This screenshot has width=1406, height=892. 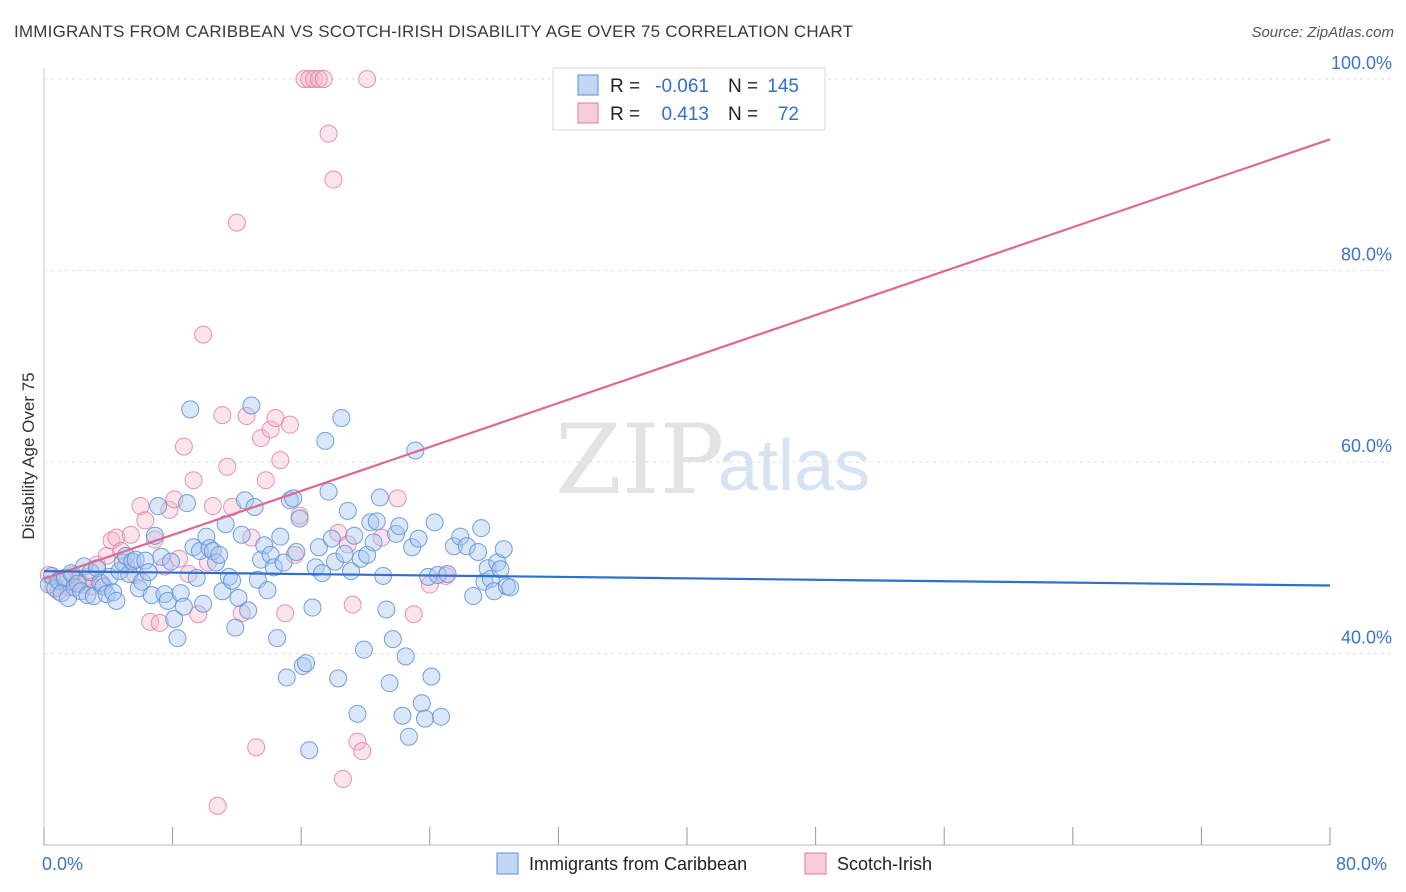 What do you see at coordinates (639, 460) in the screenshot?
I see `watermark-zip: ZIP` at bounding box center [639, 460].